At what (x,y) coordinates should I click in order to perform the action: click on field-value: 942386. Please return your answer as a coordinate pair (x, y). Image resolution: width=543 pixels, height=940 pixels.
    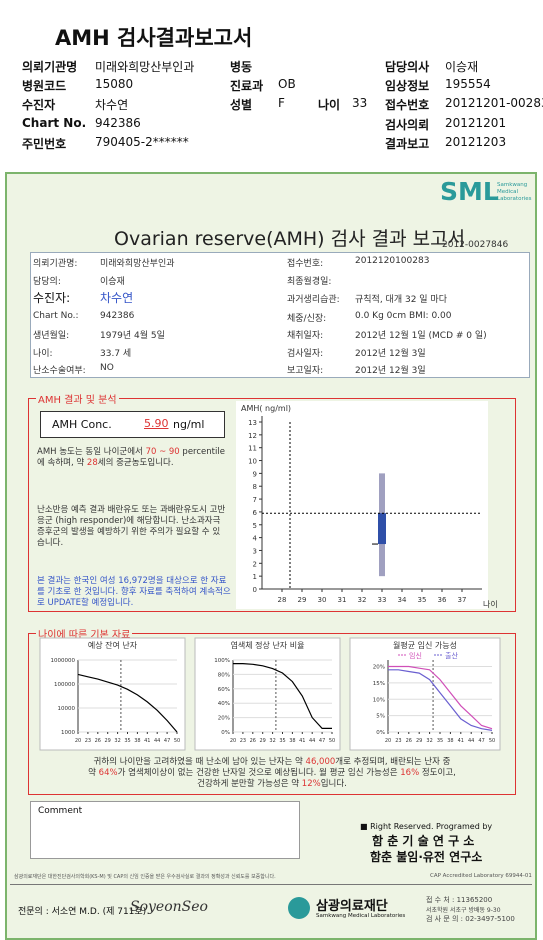
    Looking at the image, I should click on (118, 123).